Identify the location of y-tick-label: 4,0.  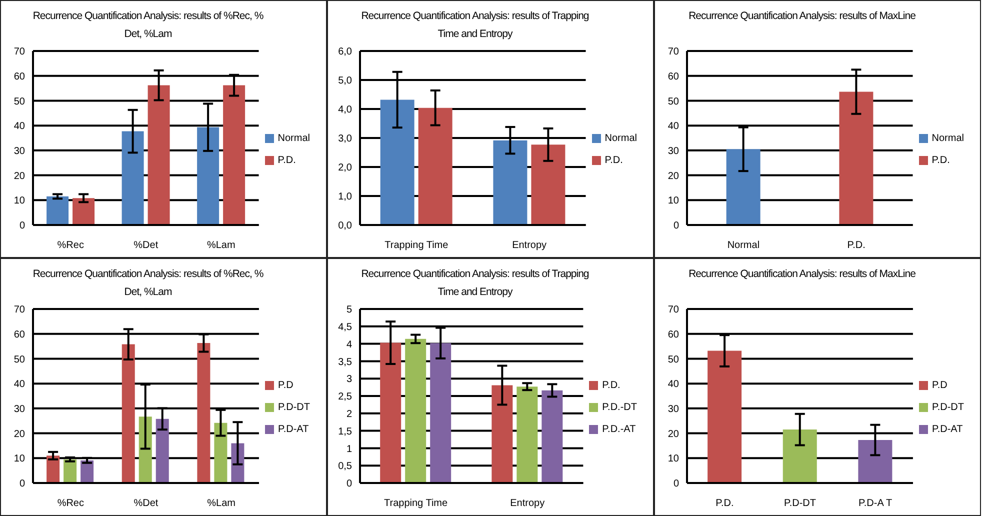
(345, 110).